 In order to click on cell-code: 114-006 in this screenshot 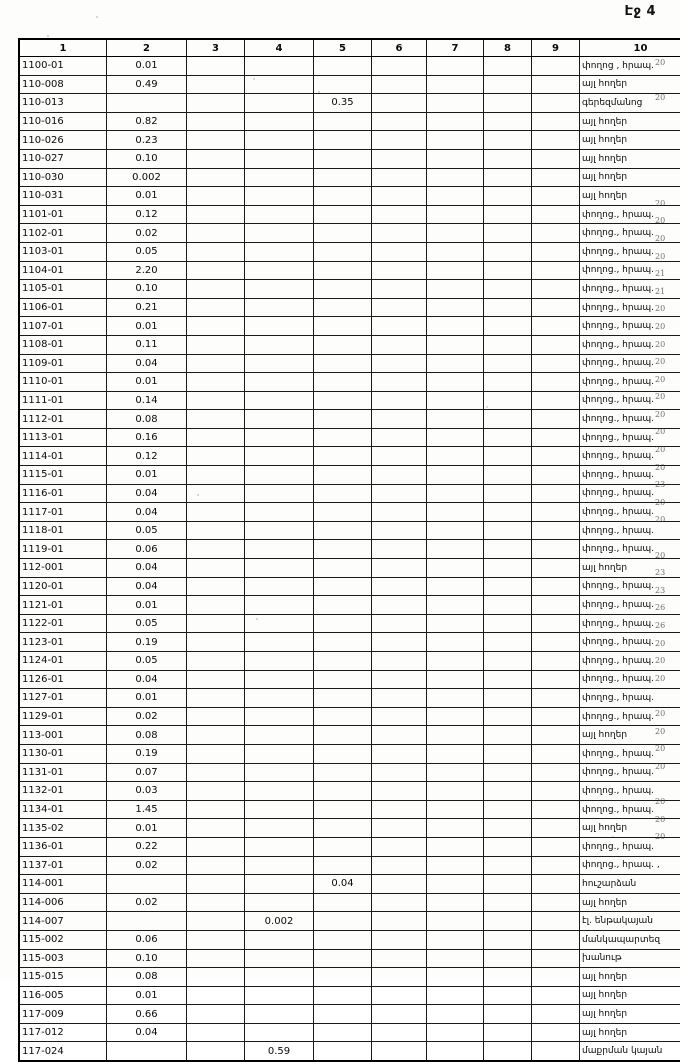, I will do `click(63, 902)`.